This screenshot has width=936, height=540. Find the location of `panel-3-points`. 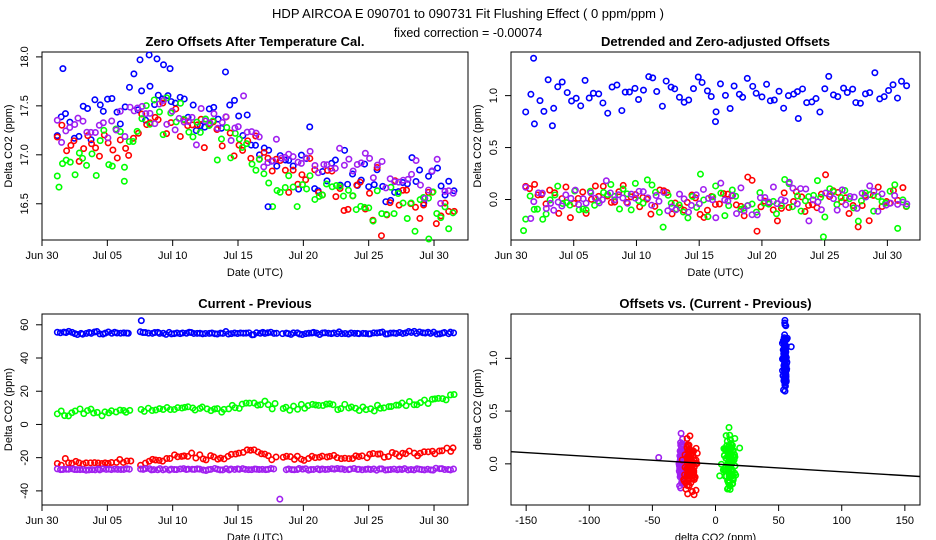

panel-3-points is located at coordinates (255, 410).